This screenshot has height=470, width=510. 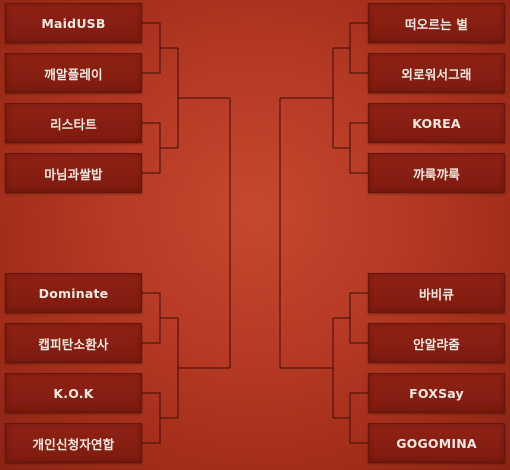 I want to click on team-name: 꺄룩꺄룩, so click(x=436, y=174).